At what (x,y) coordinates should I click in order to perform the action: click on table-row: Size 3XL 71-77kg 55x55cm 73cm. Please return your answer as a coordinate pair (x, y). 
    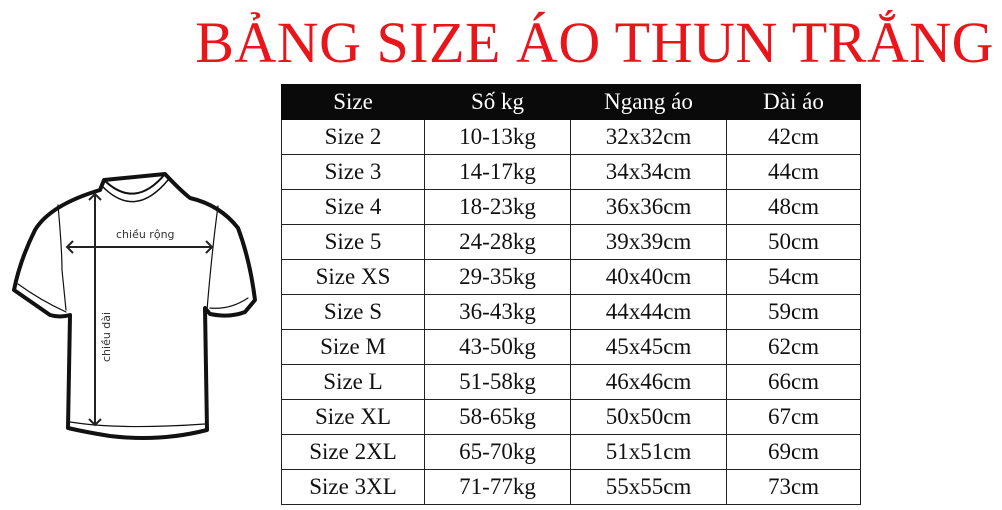
    Looking at the image, I should click on (571, 487).